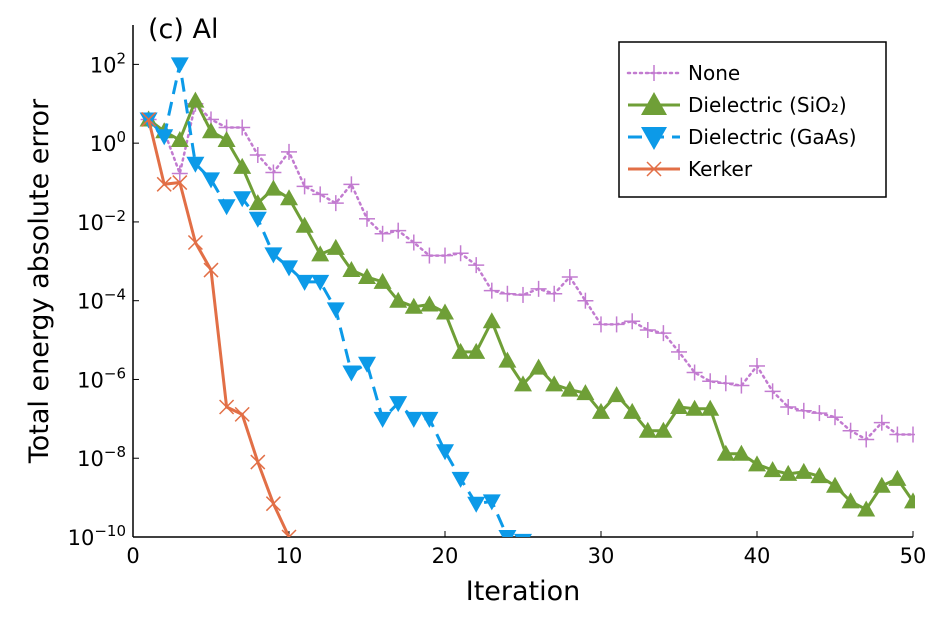 The width and height of the screenshot is (938, 625). Describe the element at coordinates (101, 457) in the screenshot. I see `y-tick-label: 10⁻⁸` at that location.